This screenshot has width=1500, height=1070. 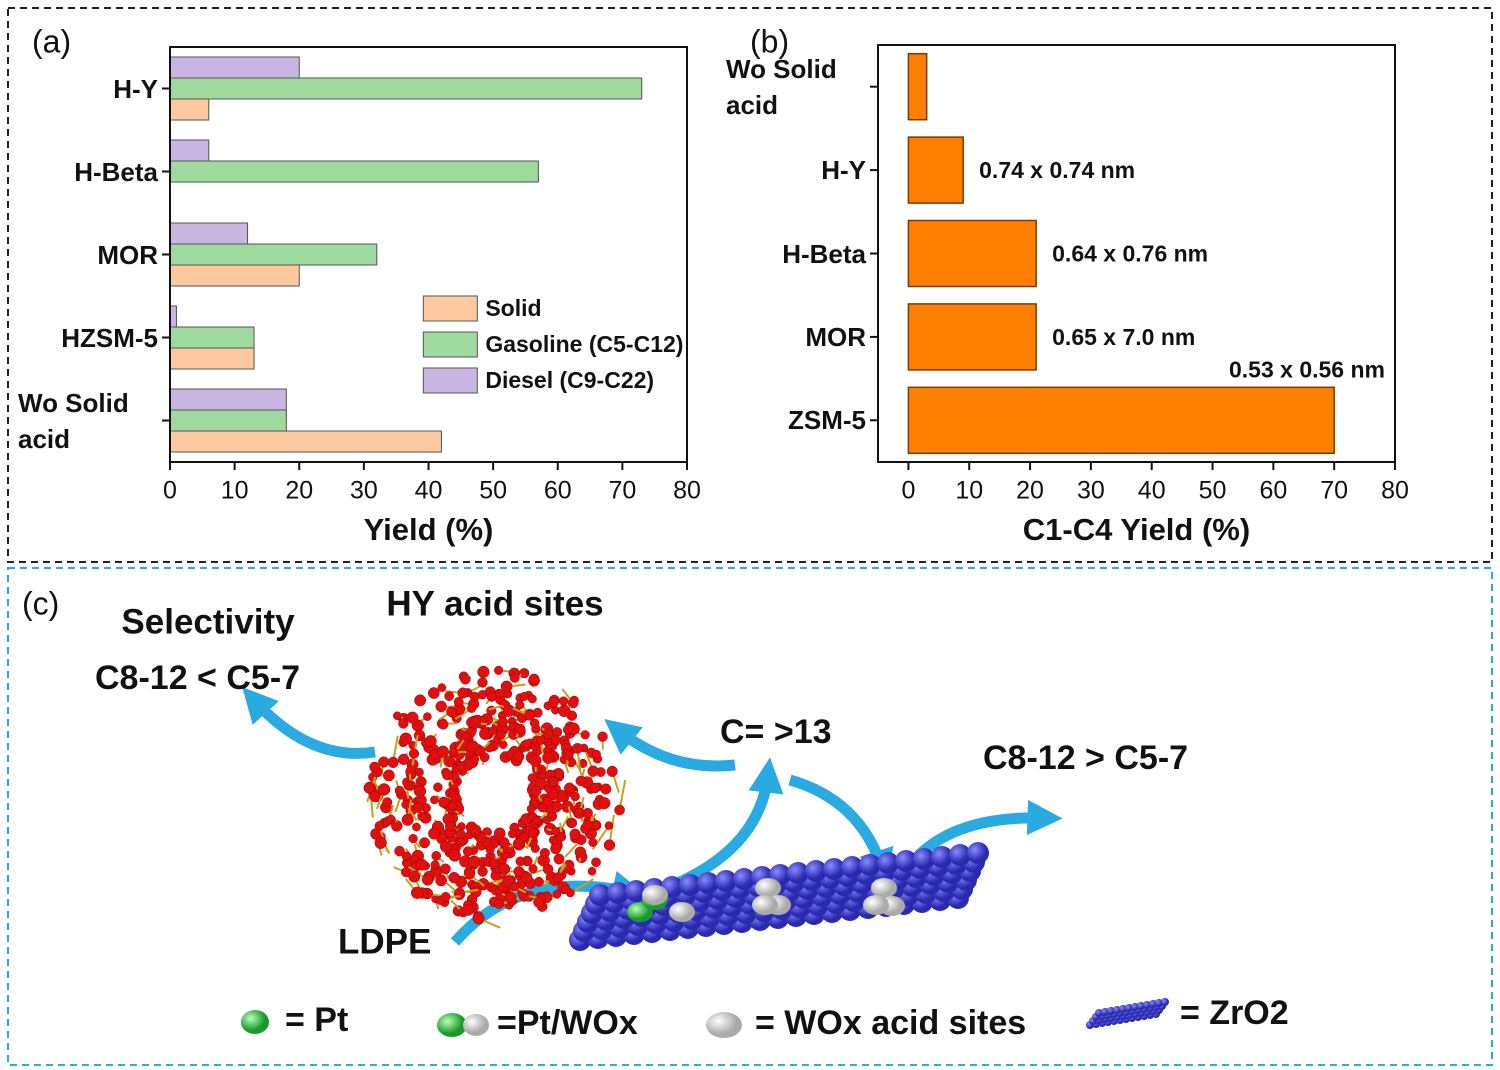 What do you see at coordinates (769, 41) in the screenshot?
I see `panel-label: (b)` at bounding box center [769, 41].